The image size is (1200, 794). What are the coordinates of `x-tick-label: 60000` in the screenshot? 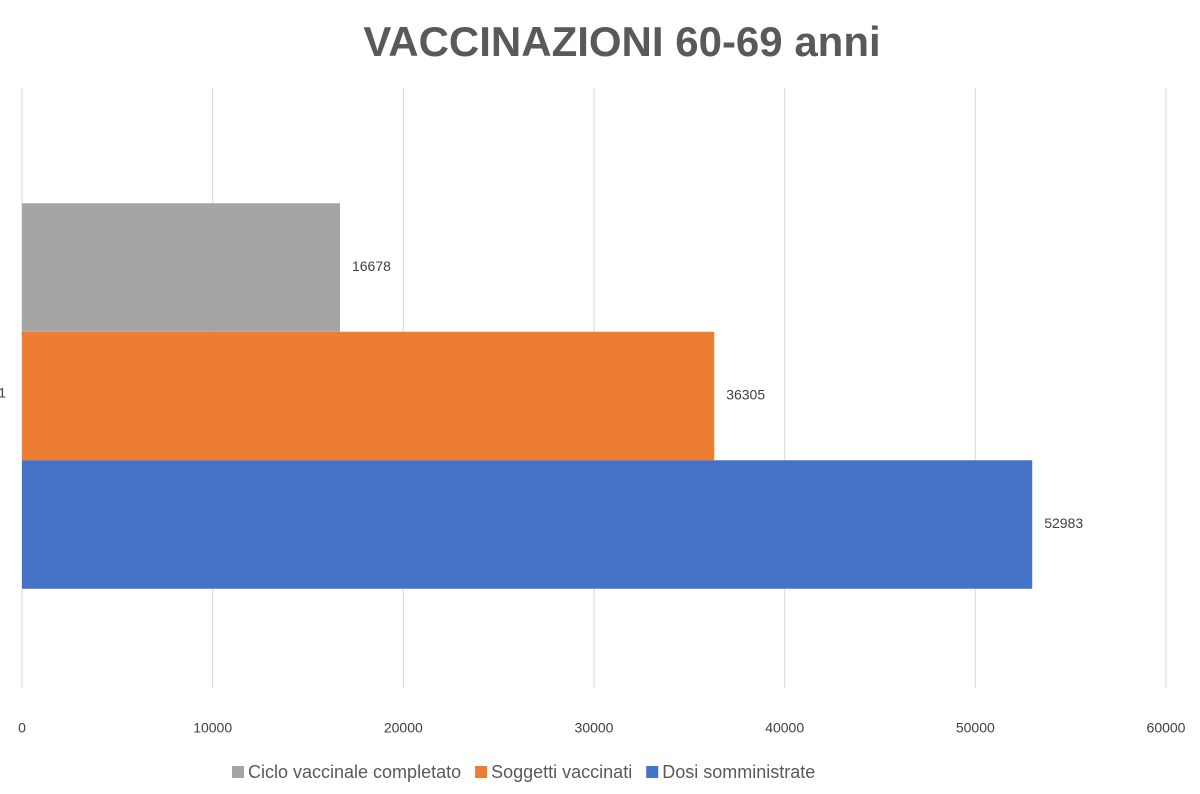 It's located at (1166, 728).